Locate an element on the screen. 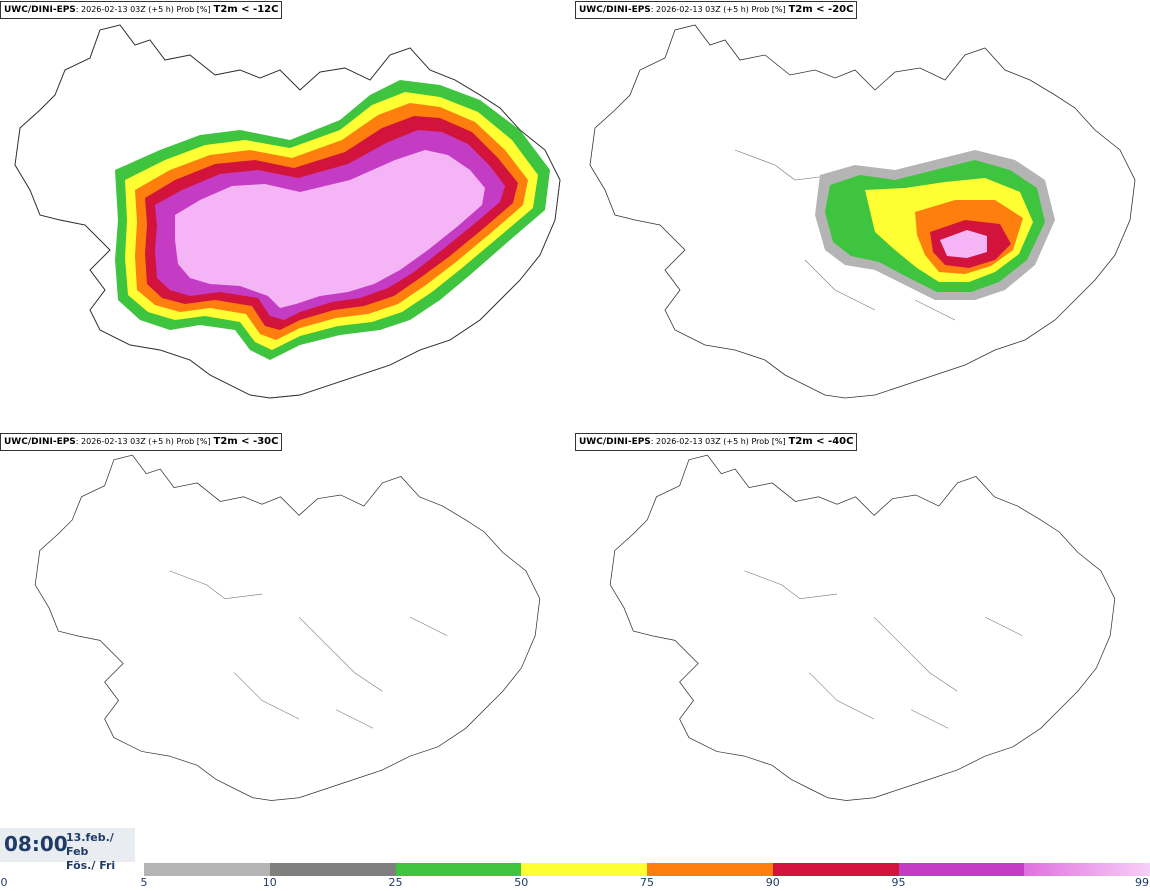 The width and height of the screenshot is (1150, 891). colorbar-tick-label: 0 is located at coordinates (4, 882).